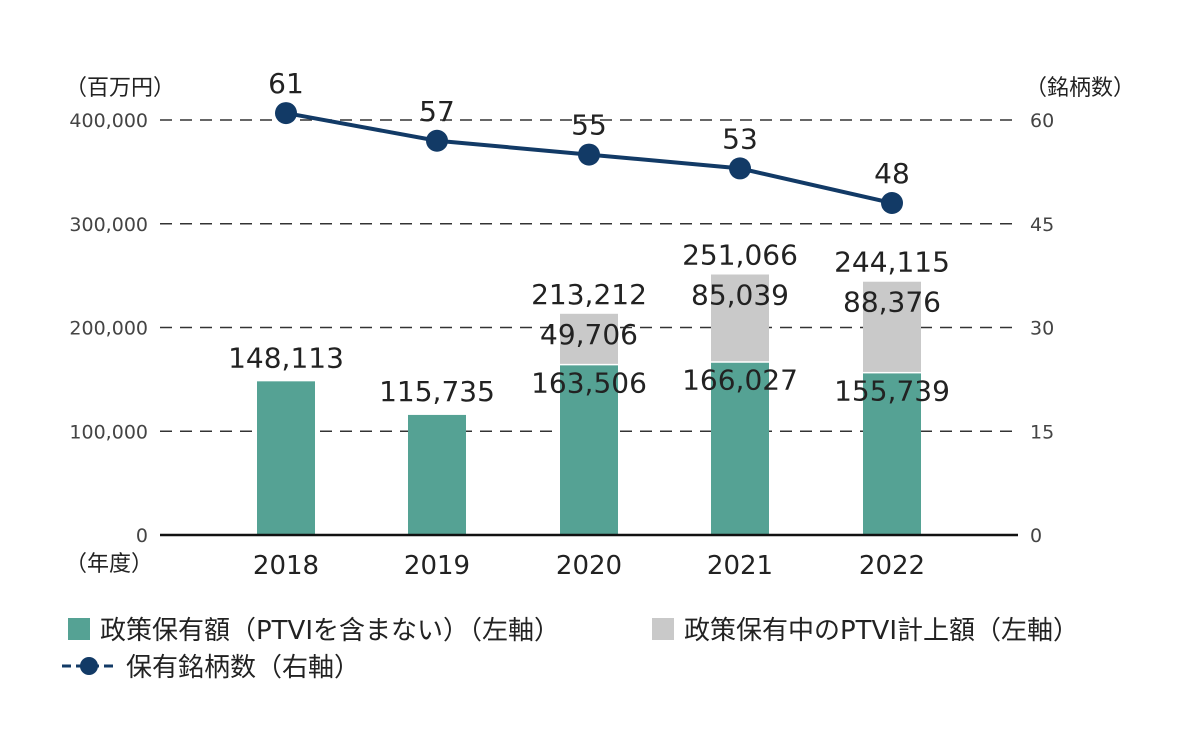  What do you see at coordinates (663, 628) in the screenshot?
I see `legend-swatch-ptvi` at bounding box center [663, 628].